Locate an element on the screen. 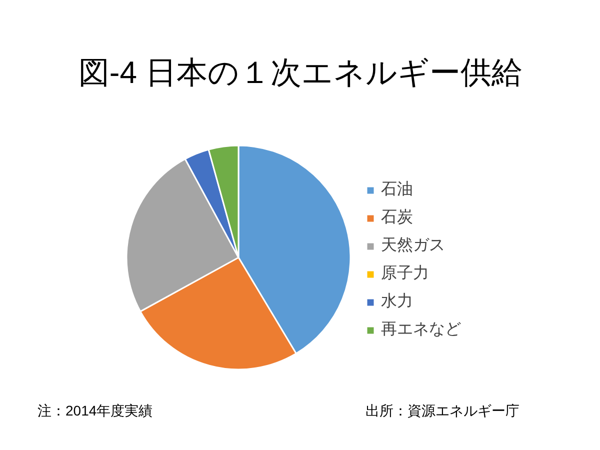  text: 注：2014年度実績 is located at coordinates (95, 410).